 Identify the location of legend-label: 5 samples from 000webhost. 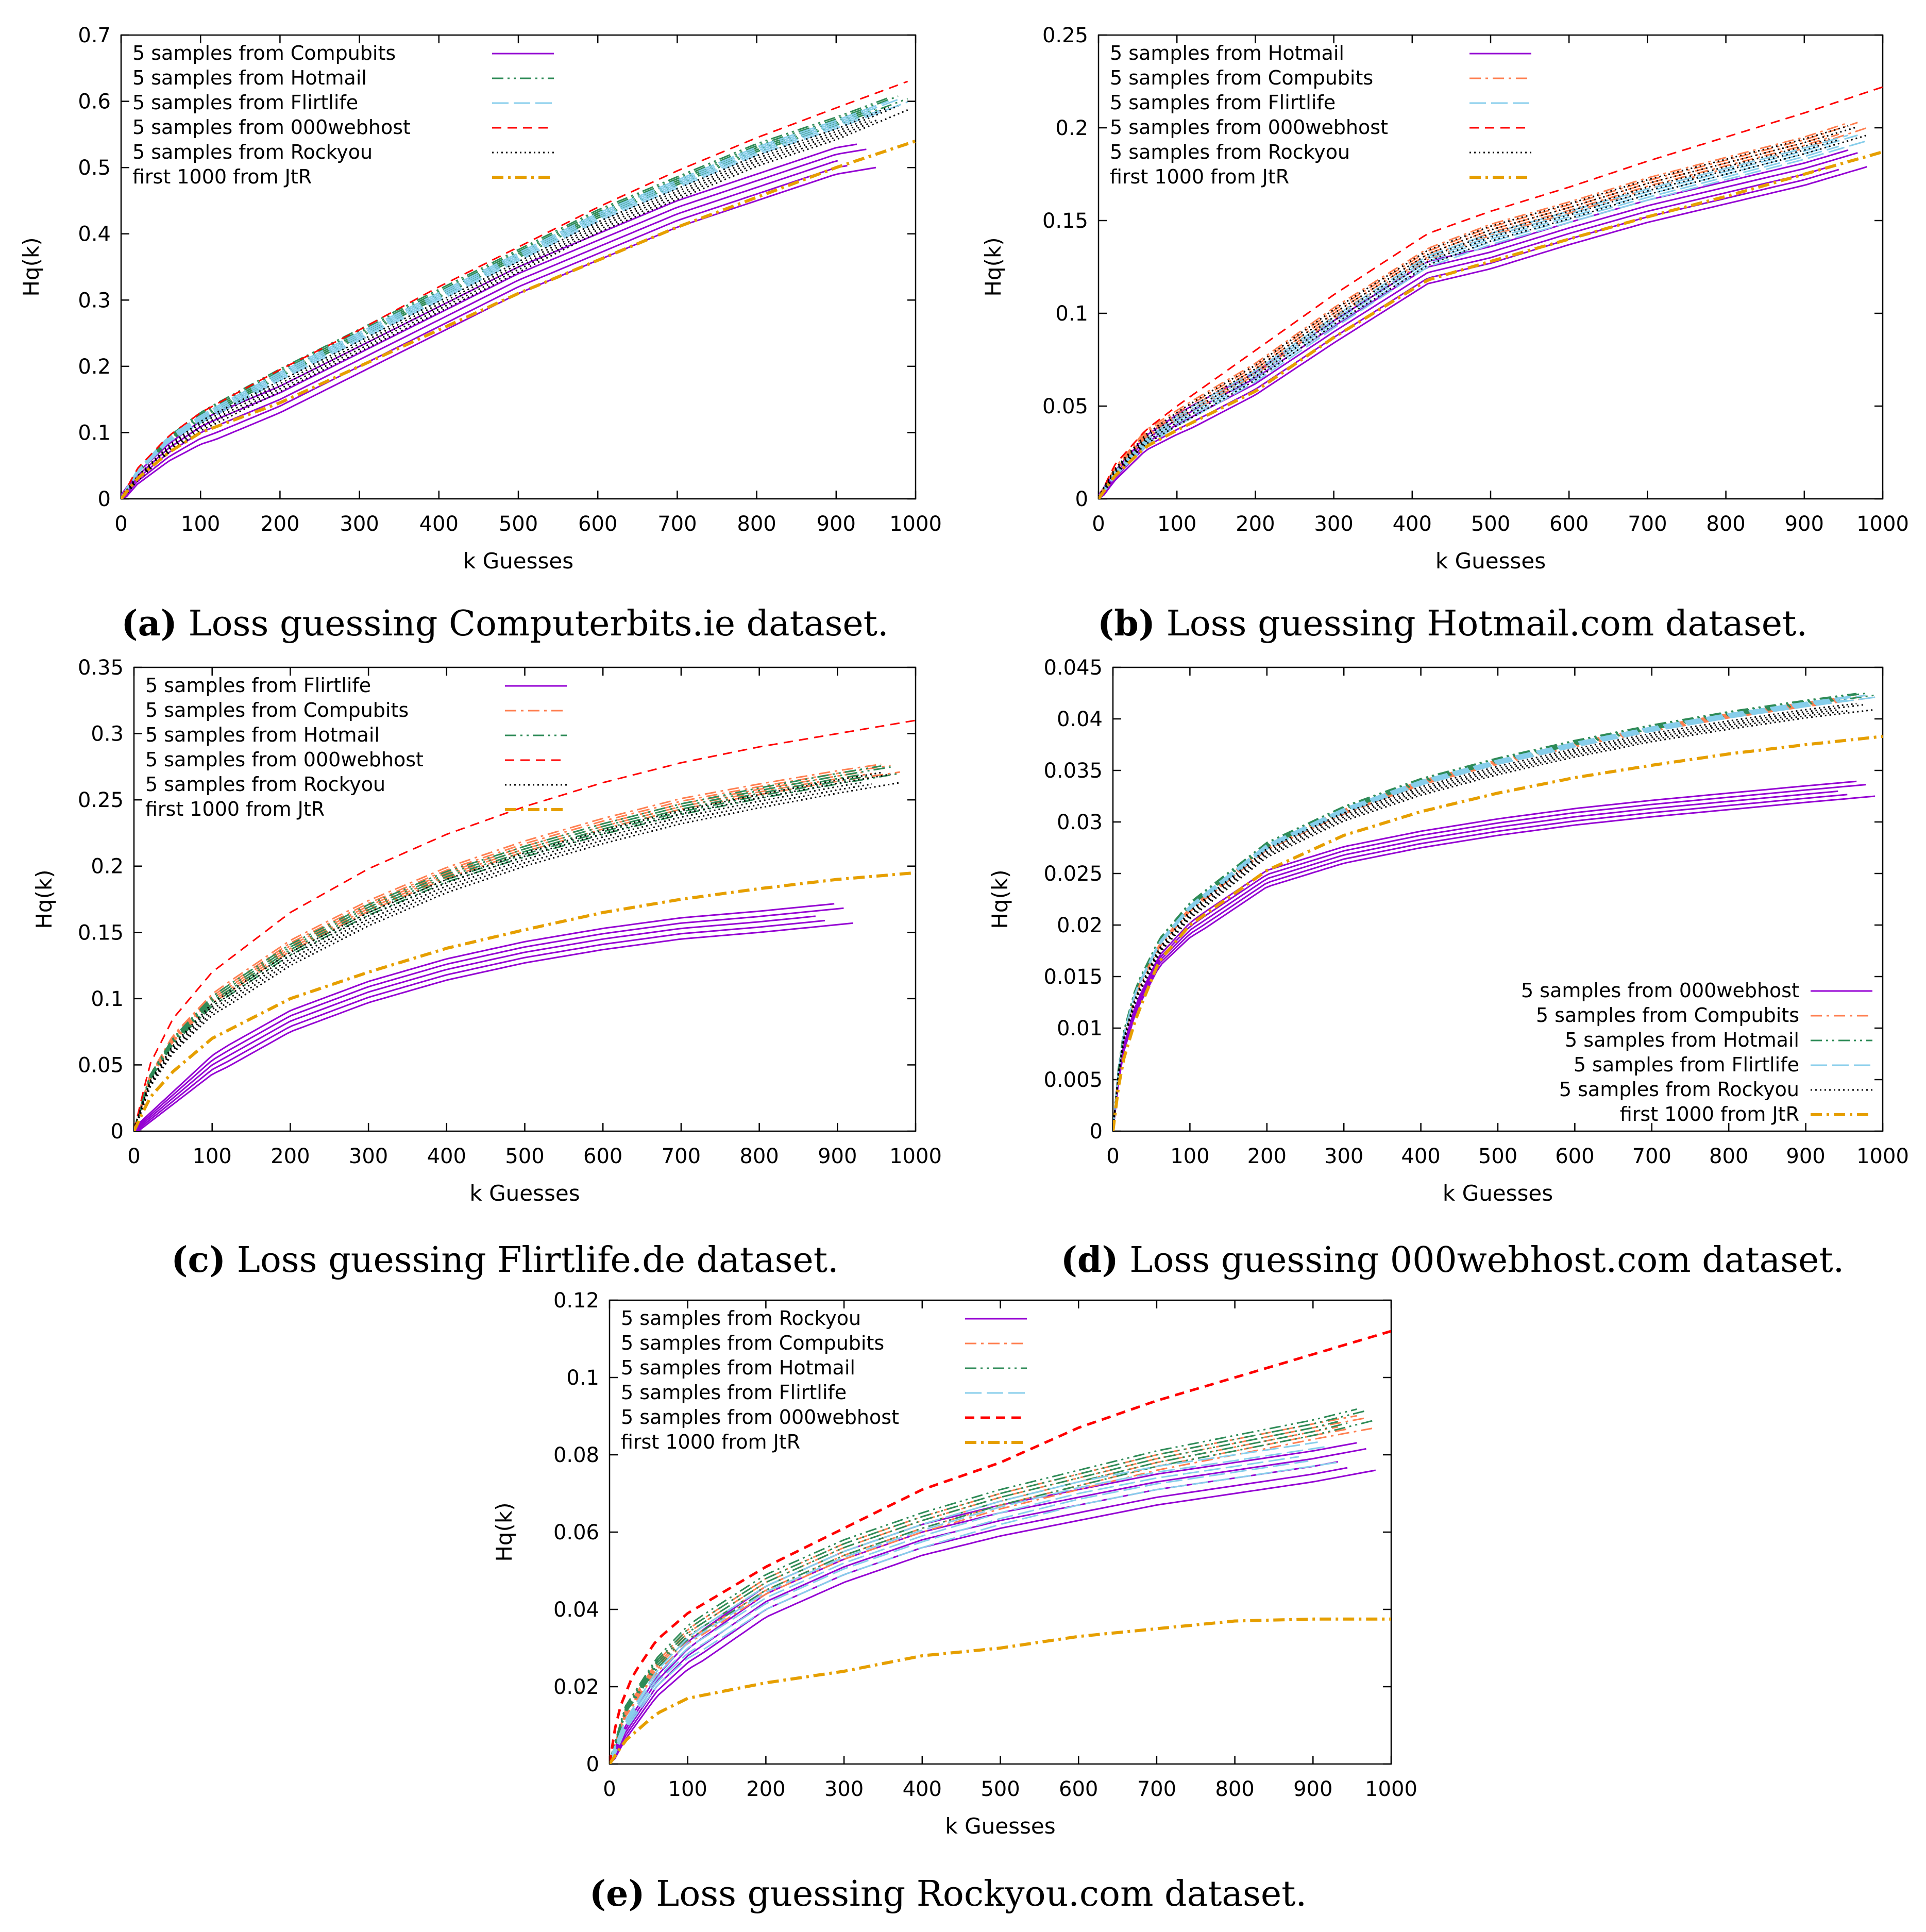
(285, 760).